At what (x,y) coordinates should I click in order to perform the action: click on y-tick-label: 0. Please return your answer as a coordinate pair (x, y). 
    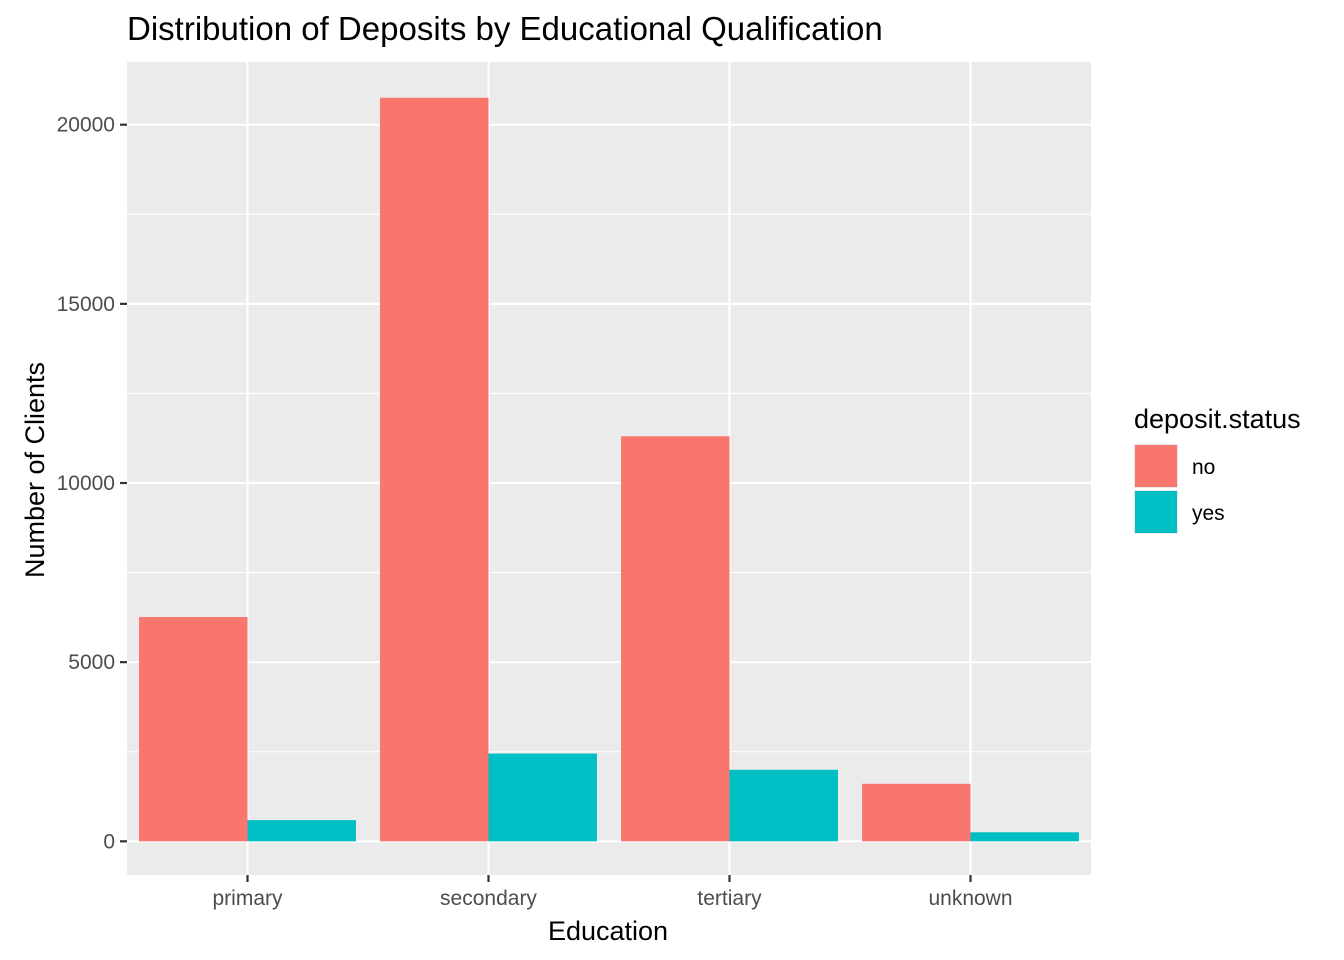
    Looking at the image, I should click on (109, 841).